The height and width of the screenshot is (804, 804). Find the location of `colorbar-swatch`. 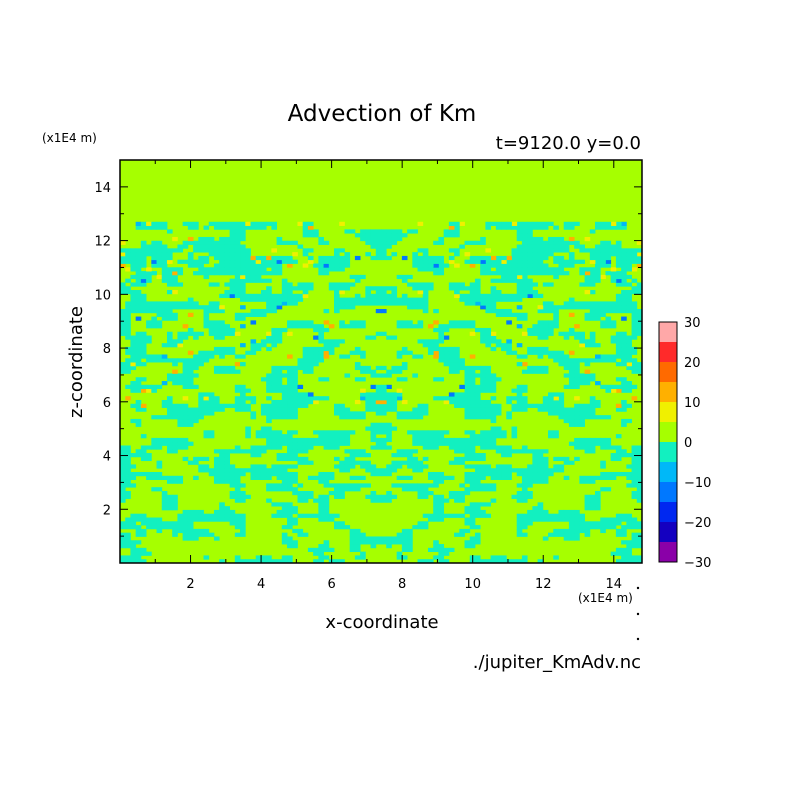

colorbar-swatch is located at coordinates (668, 392).